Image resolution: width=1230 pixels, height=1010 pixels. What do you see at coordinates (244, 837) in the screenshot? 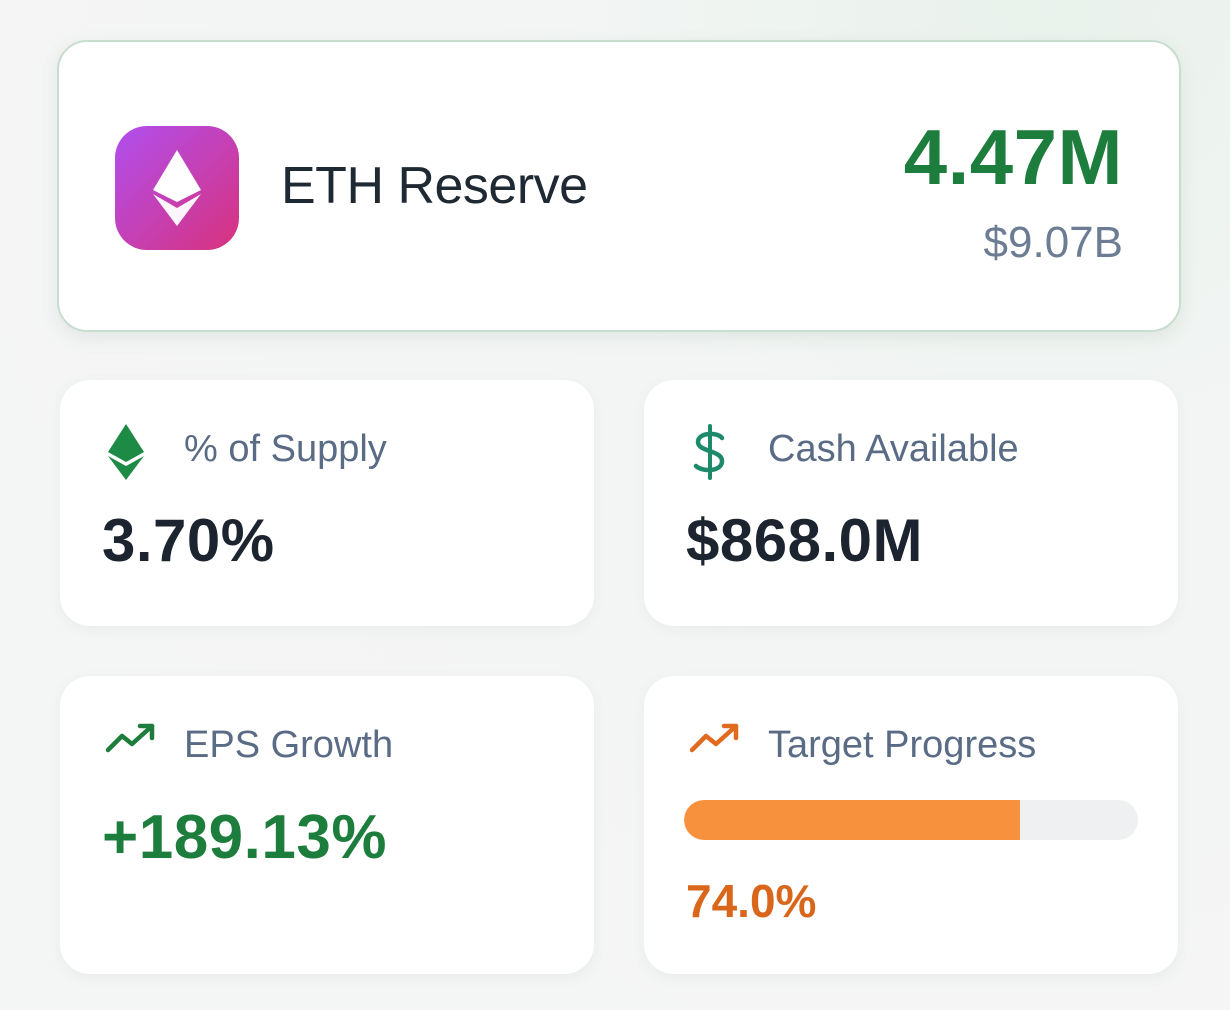
I see `eps-value: +189.13%` at bounding box center [244, 837].